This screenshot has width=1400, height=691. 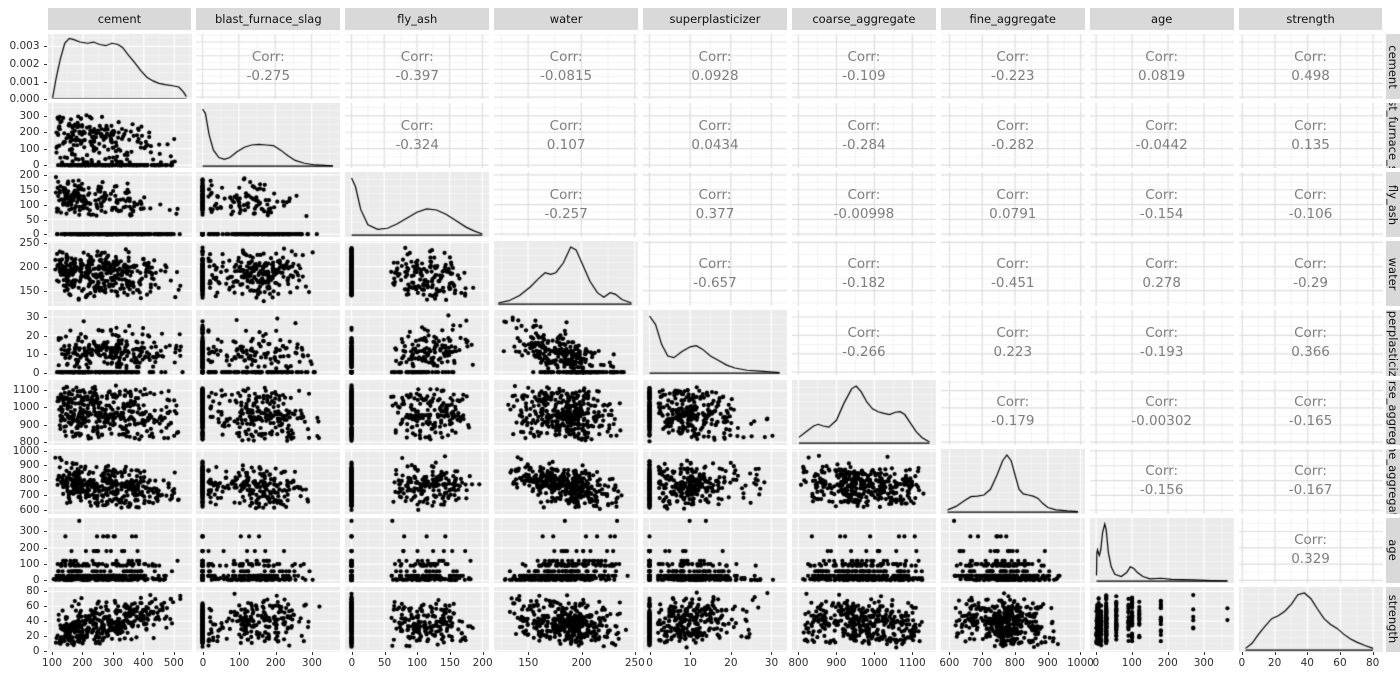 I want to click on x-tick-label: 900, so click(x=1047, y=663).